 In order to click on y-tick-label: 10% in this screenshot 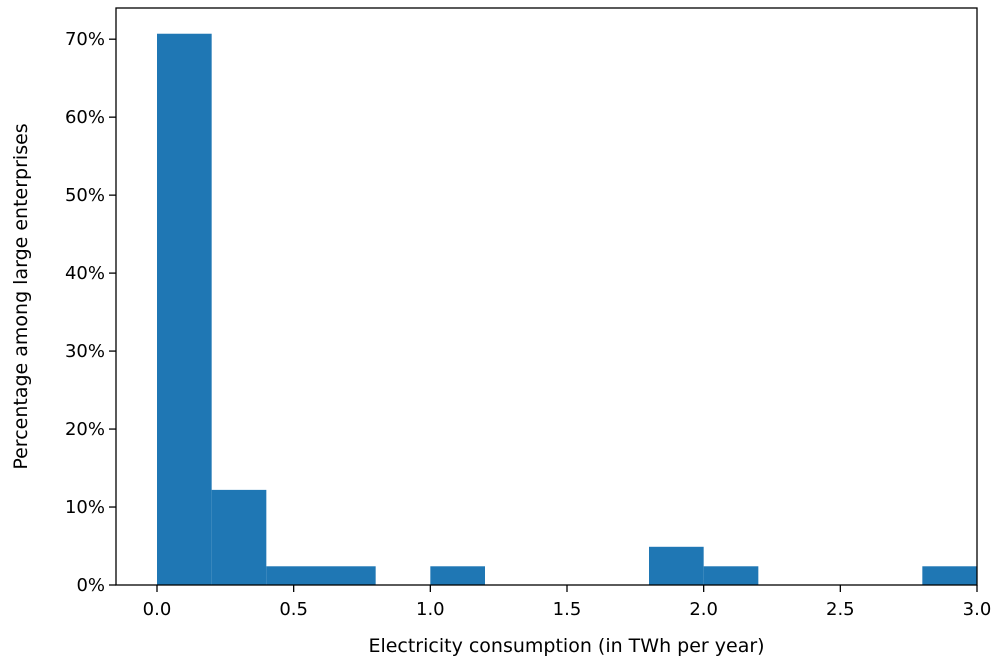, I will do `click(85, 507)`.